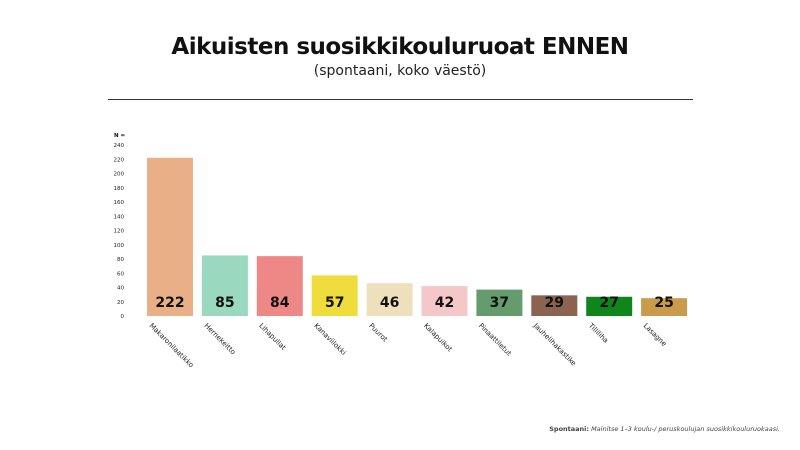 The height and width of the screenshot is (450, 800). Describe the element at coordinates (219, 339) in the screenshot. I see `x-category-label: Hernekeitto` at that location.